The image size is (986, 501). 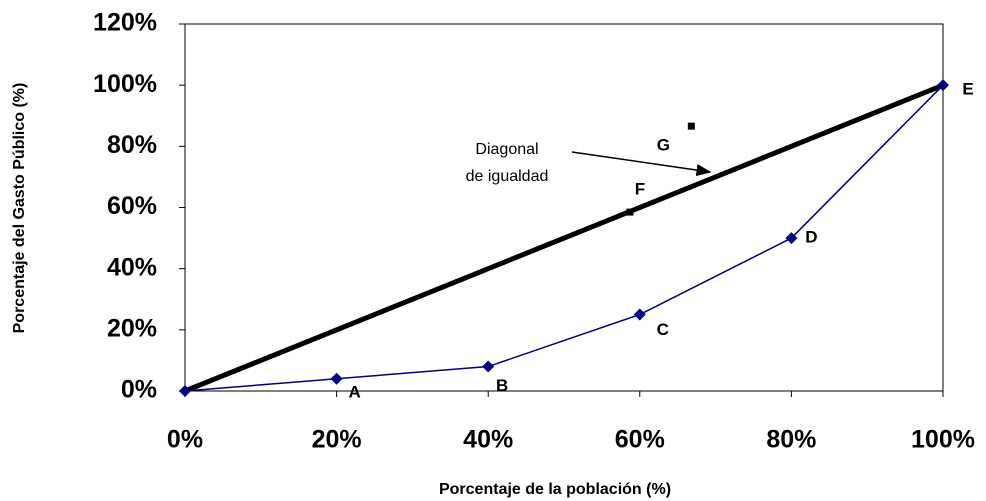 What do you see at coordinates (811, 237) in the screenshot?
I see `point-label: D` at bounding box center [811, 237].